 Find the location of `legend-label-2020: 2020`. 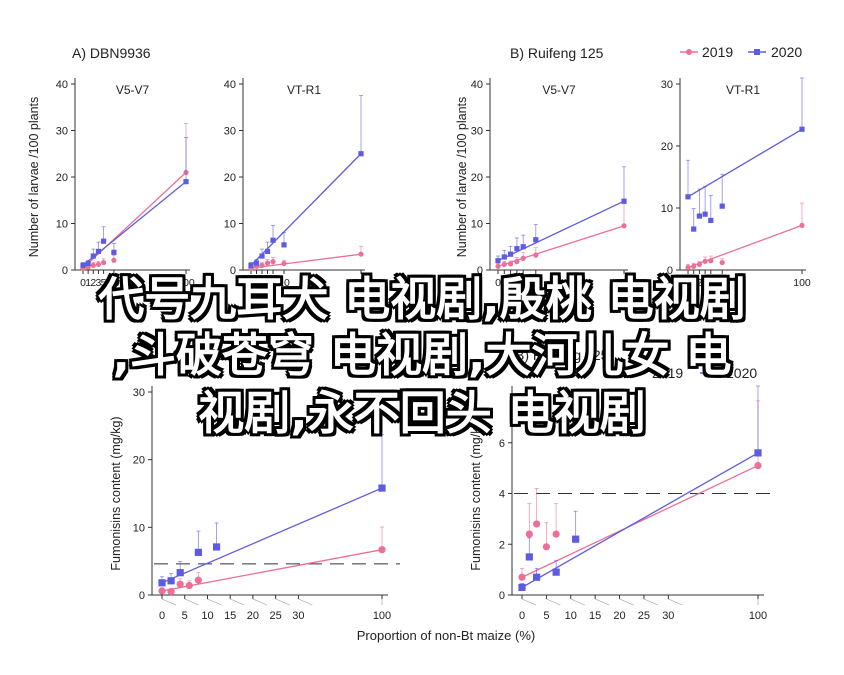

legend-label-2020: 2020 is located at coordinates (786, 52).